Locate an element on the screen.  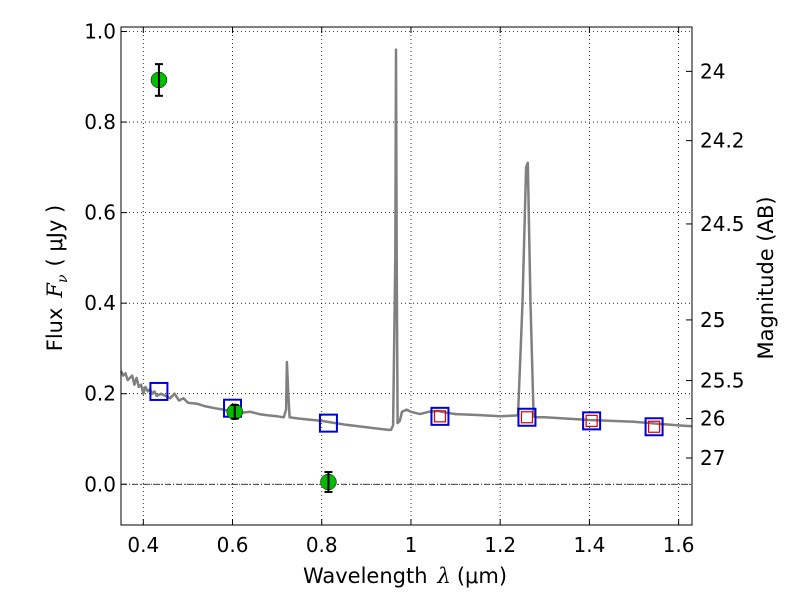
x-tick-label: 1.2 is located at coordinates (500, 545).